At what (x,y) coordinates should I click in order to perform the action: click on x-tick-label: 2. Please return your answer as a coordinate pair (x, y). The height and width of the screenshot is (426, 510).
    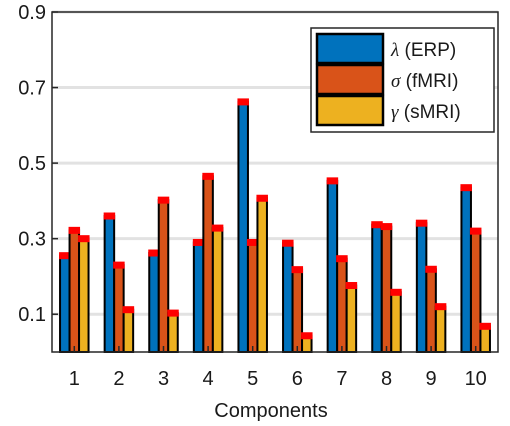
    Looking at the image, I should click on (118, 379).